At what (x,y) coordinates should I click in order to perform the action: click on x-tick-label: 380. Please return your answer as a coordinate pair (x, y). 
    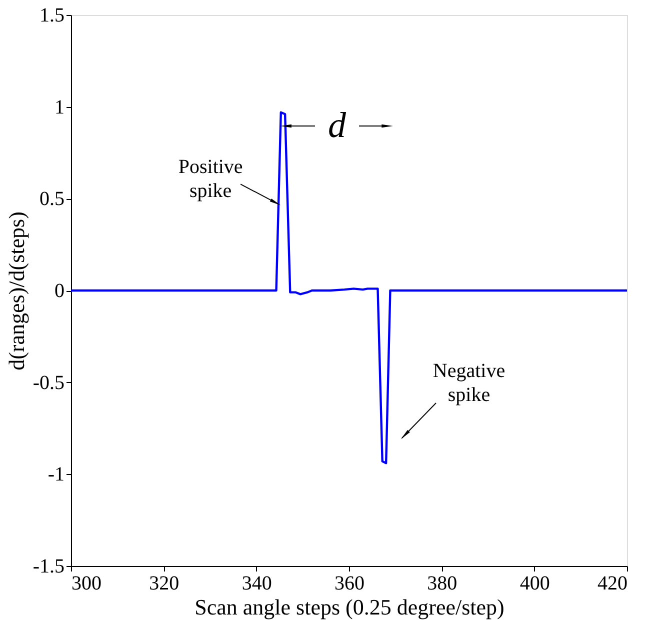
    Looking at the image, I should click on (442, 583).